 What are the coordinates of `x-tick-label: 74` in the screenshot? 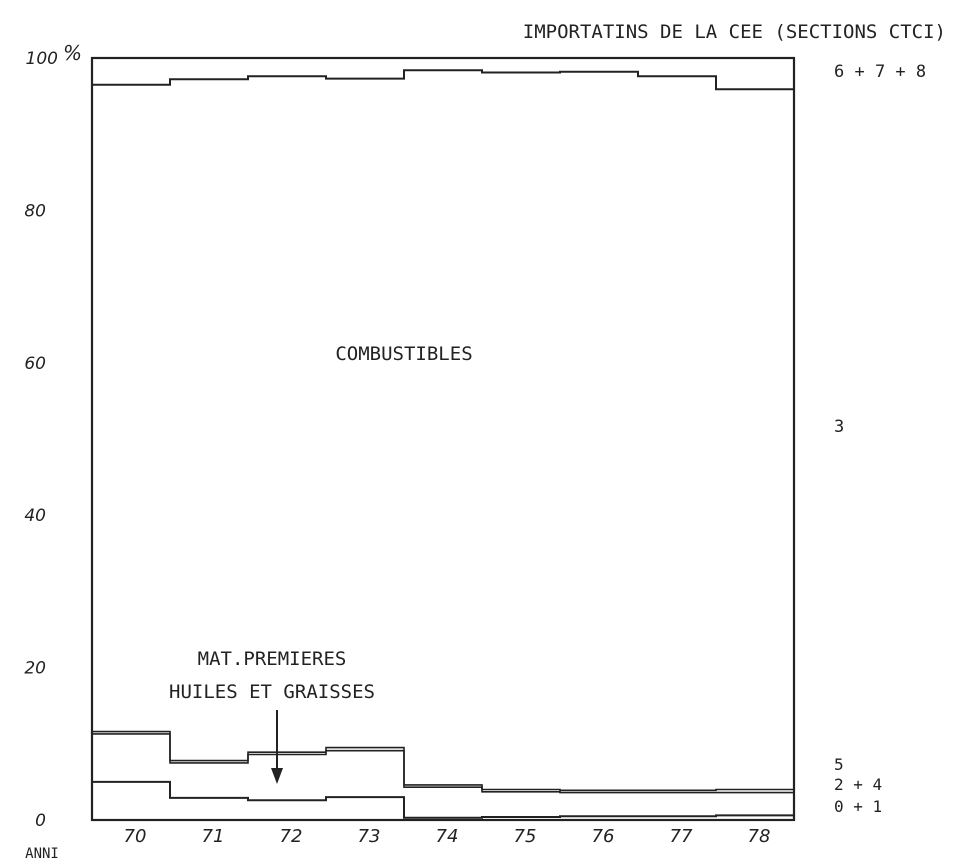 It's located at (447, 836).